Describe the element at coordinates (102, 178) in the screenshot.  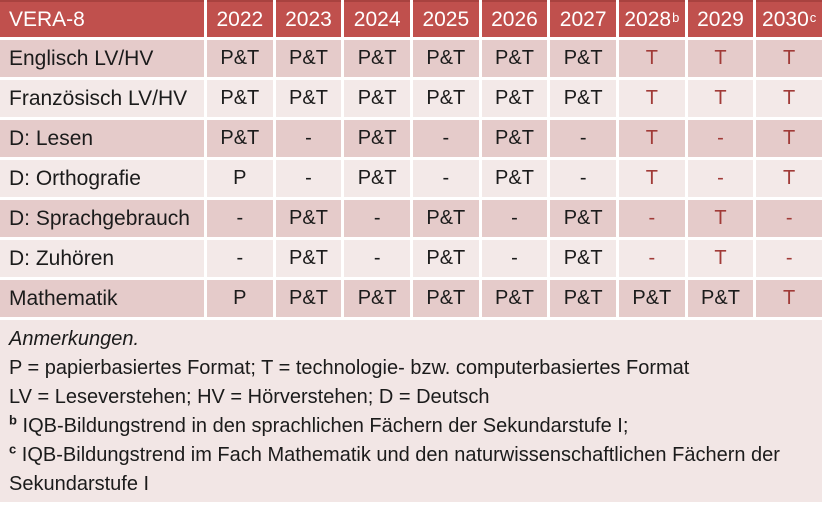
I see `row-label: D: Orthografie` at that location.